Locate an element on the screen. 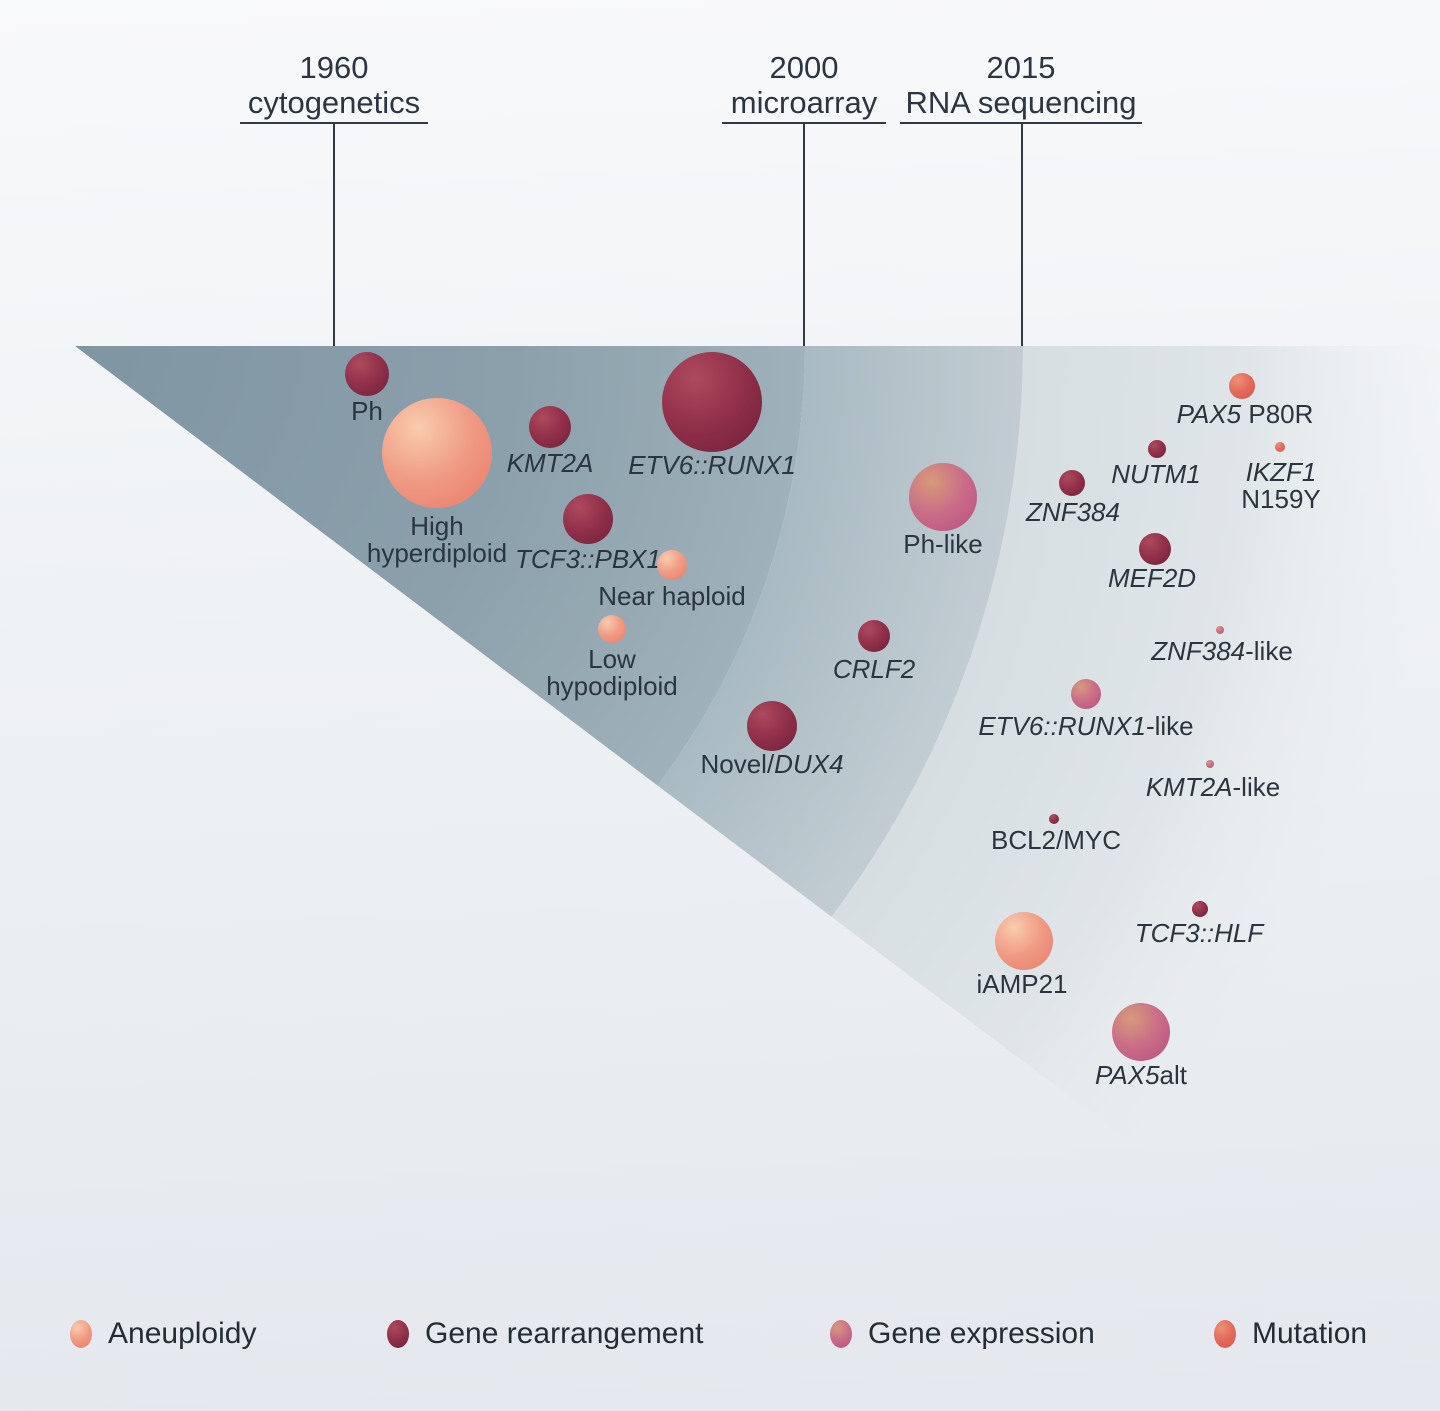 The height and width of the screenshot is (1411, 1440). label-line-ph-like: Ph-like is located at coordinates (942, 544).